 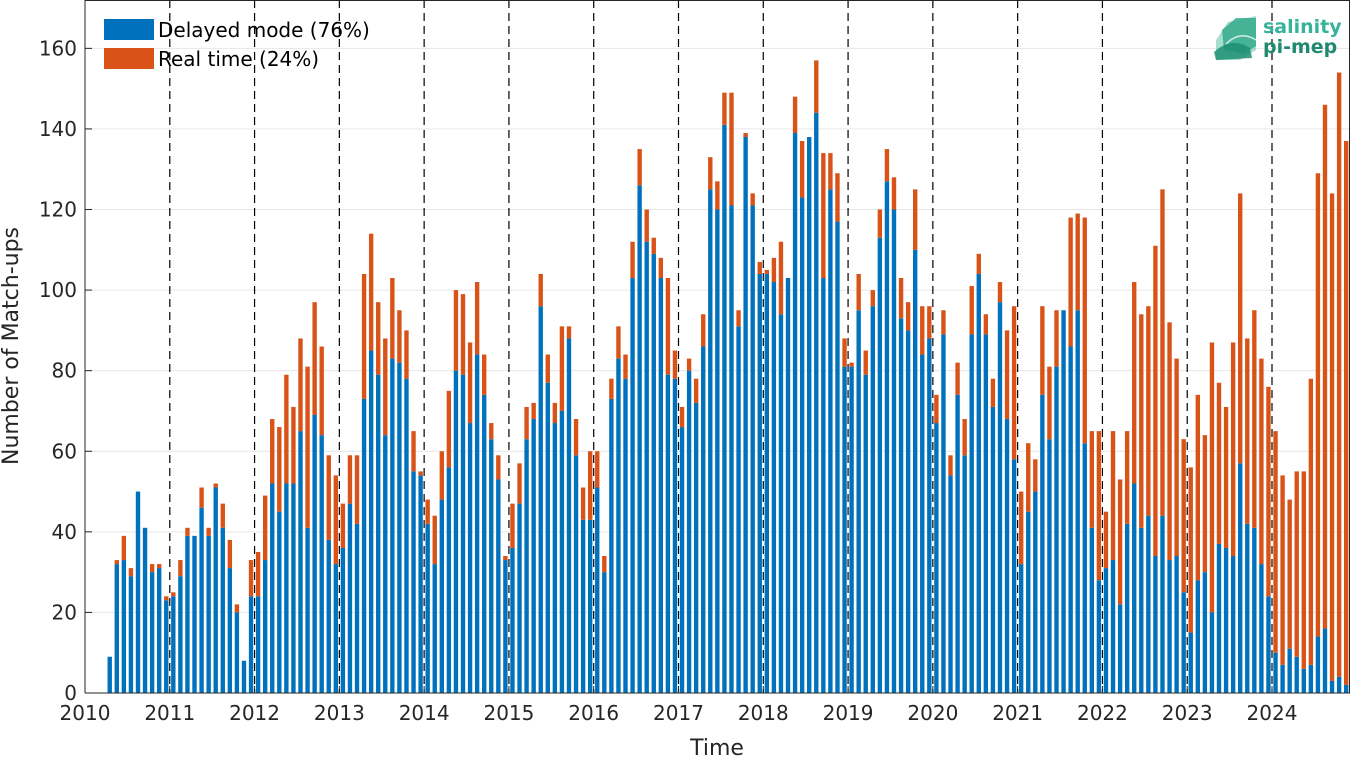 What do you see at coordinates (424, 713) in the screenshot?
I see `x-tick-label: 2014` at bounding box center [424, 713].